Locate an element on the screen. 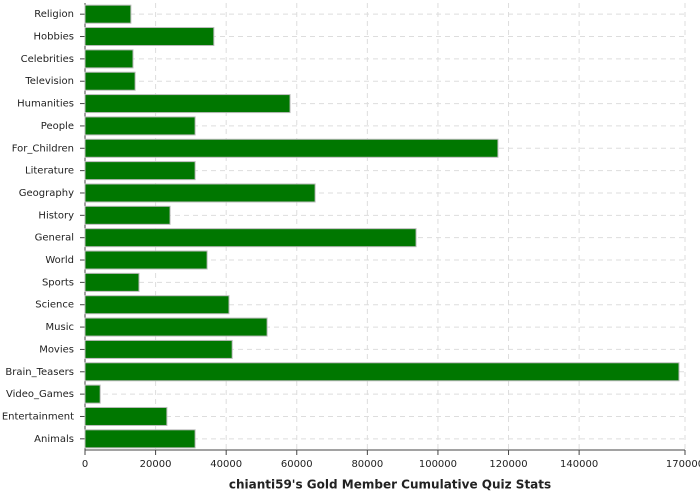 The width and height of the screenshot is (700, 500). y-tick-label: Animals is located at coordinates (54, 439).